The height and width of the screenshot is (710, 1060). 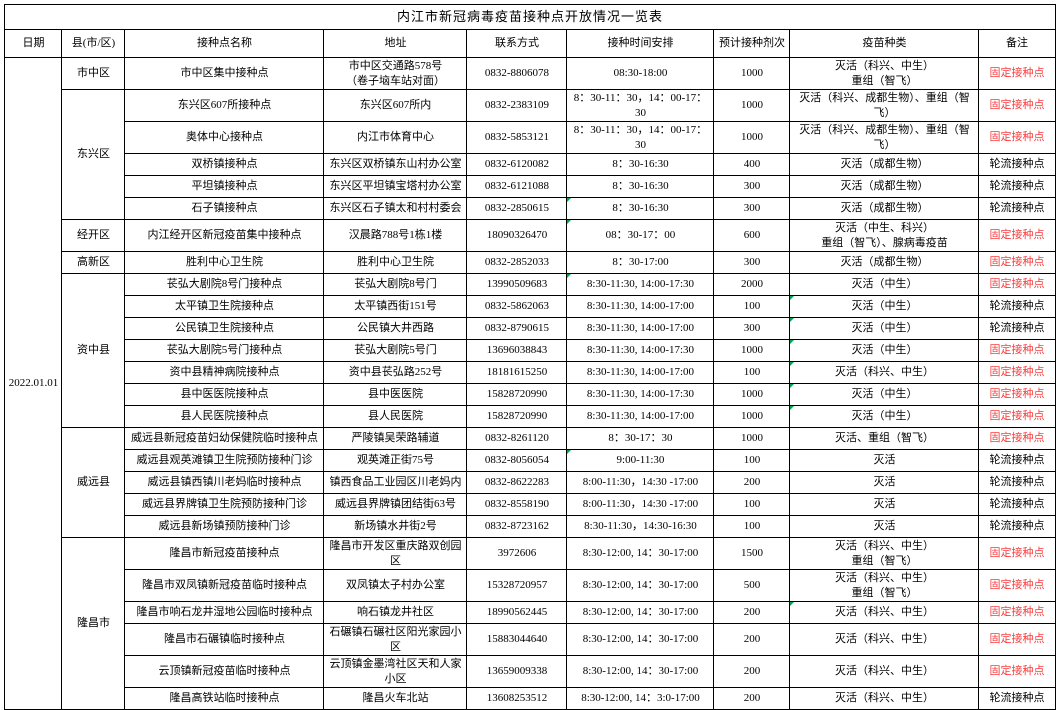 What do you see at coordinates (517, 527) in the screenshot?
I see `contact-cell: 0832-8723162` at bounding box center [517, 527].